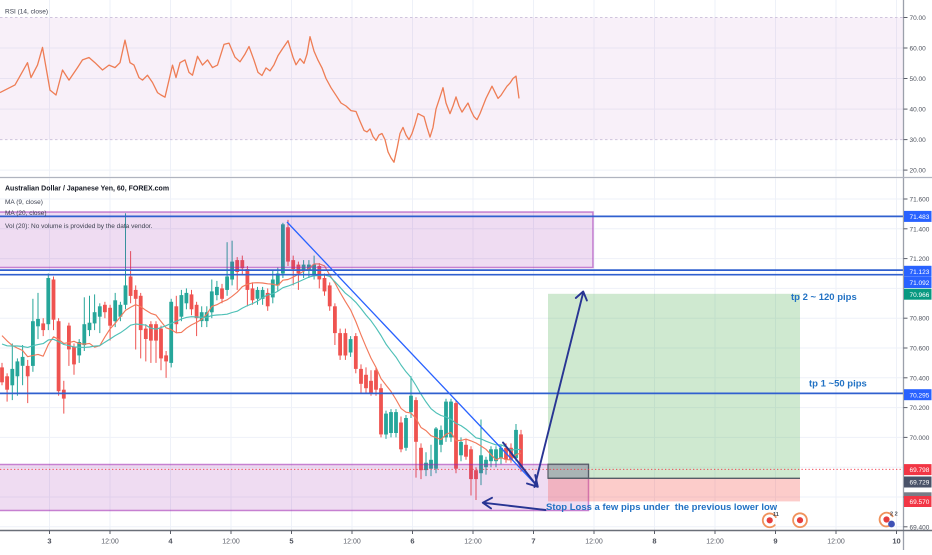 The height and width of the screenshot is (555, 932). Describe the element at coordinates (920, 295) in the screenshot. I see `svg-text: 70.966` at that location.